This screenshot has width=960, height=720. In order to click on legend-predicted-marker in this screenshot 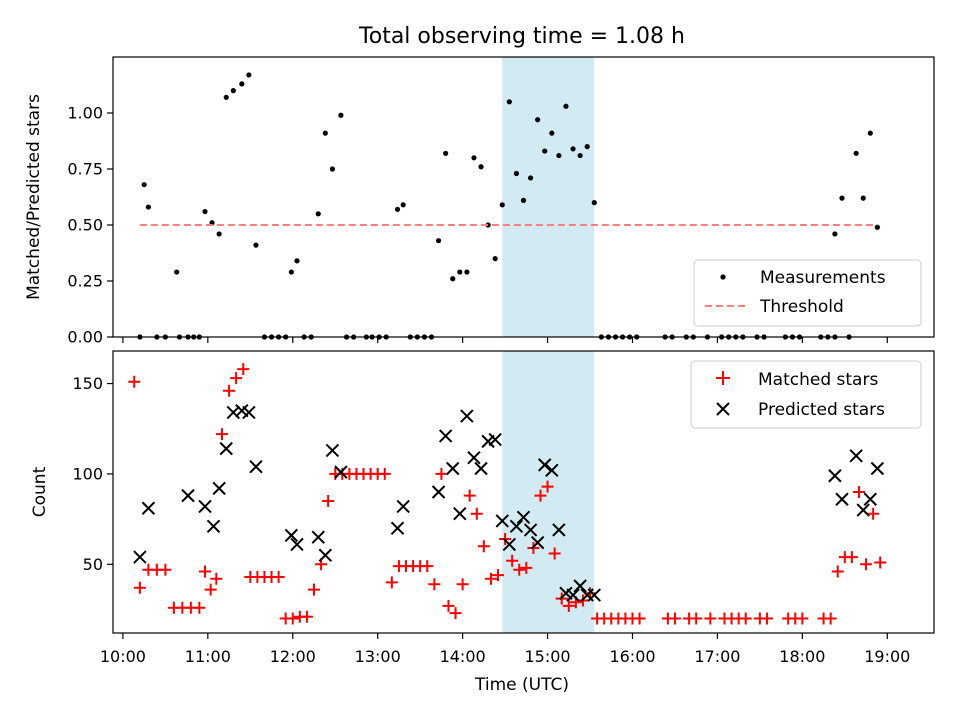, I will do `click(723, 409)`.